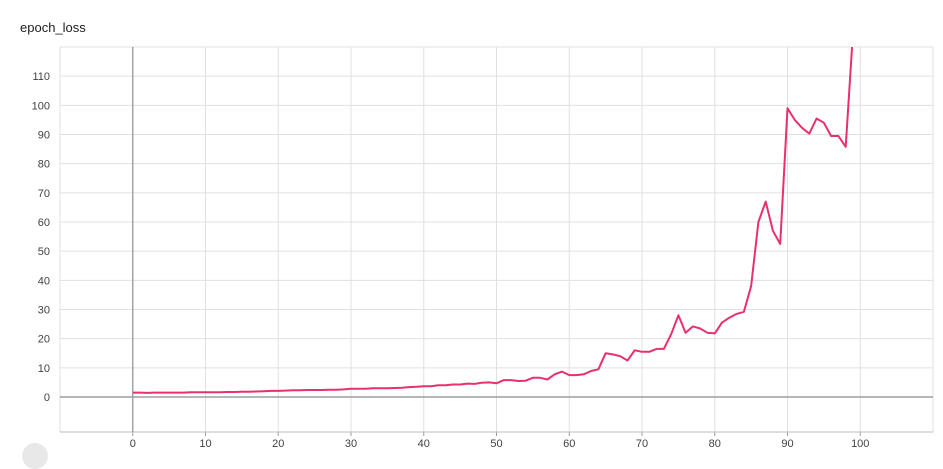  Describe the element at coordinates (133, 444) in the screenshot. I see `x-tick-label: 0` at that location.